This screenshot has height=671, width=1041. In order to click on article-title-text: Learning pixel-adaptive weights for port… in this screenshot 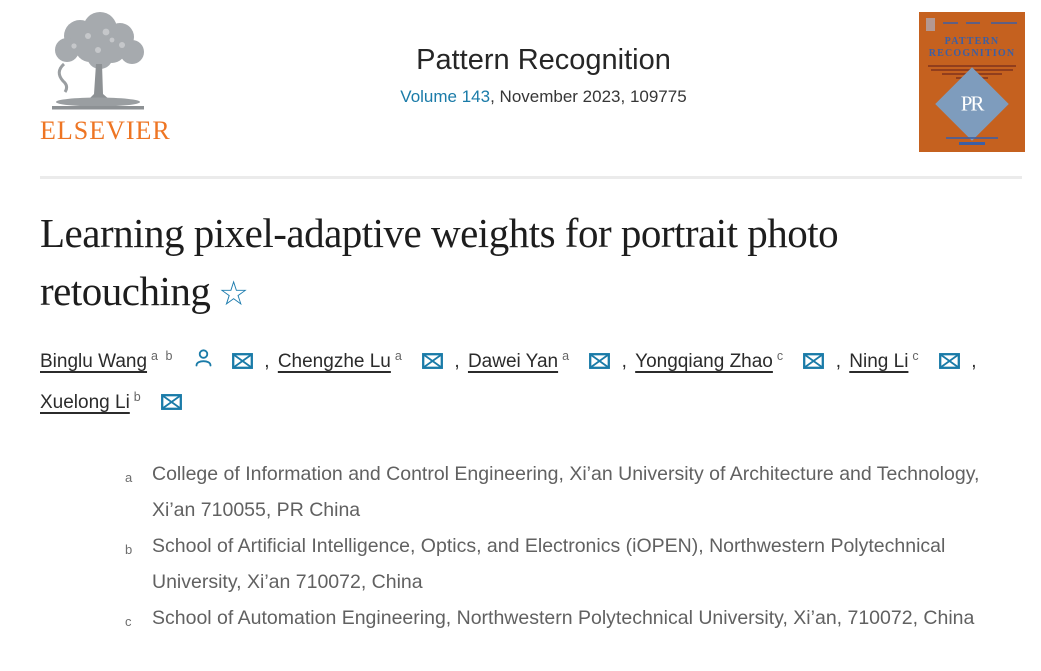, I will do `click(439, 262)`.